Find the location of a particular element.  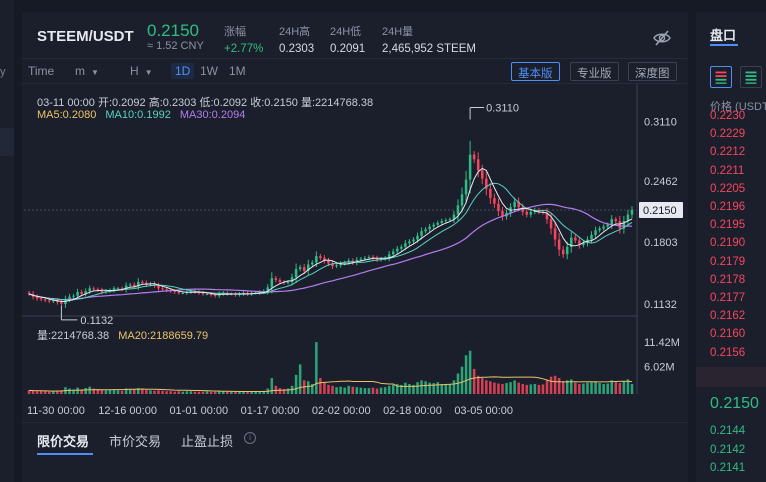

orderbook-ask-price: 0.2179 is located at coordinates (728, 261).